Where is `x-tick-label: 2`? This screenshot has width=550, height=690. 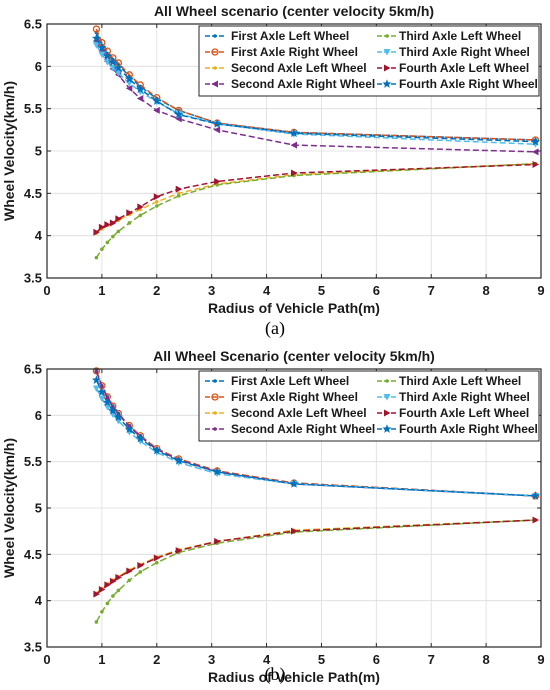
x-tick-label: 2 is located at coordinates (156, 290).